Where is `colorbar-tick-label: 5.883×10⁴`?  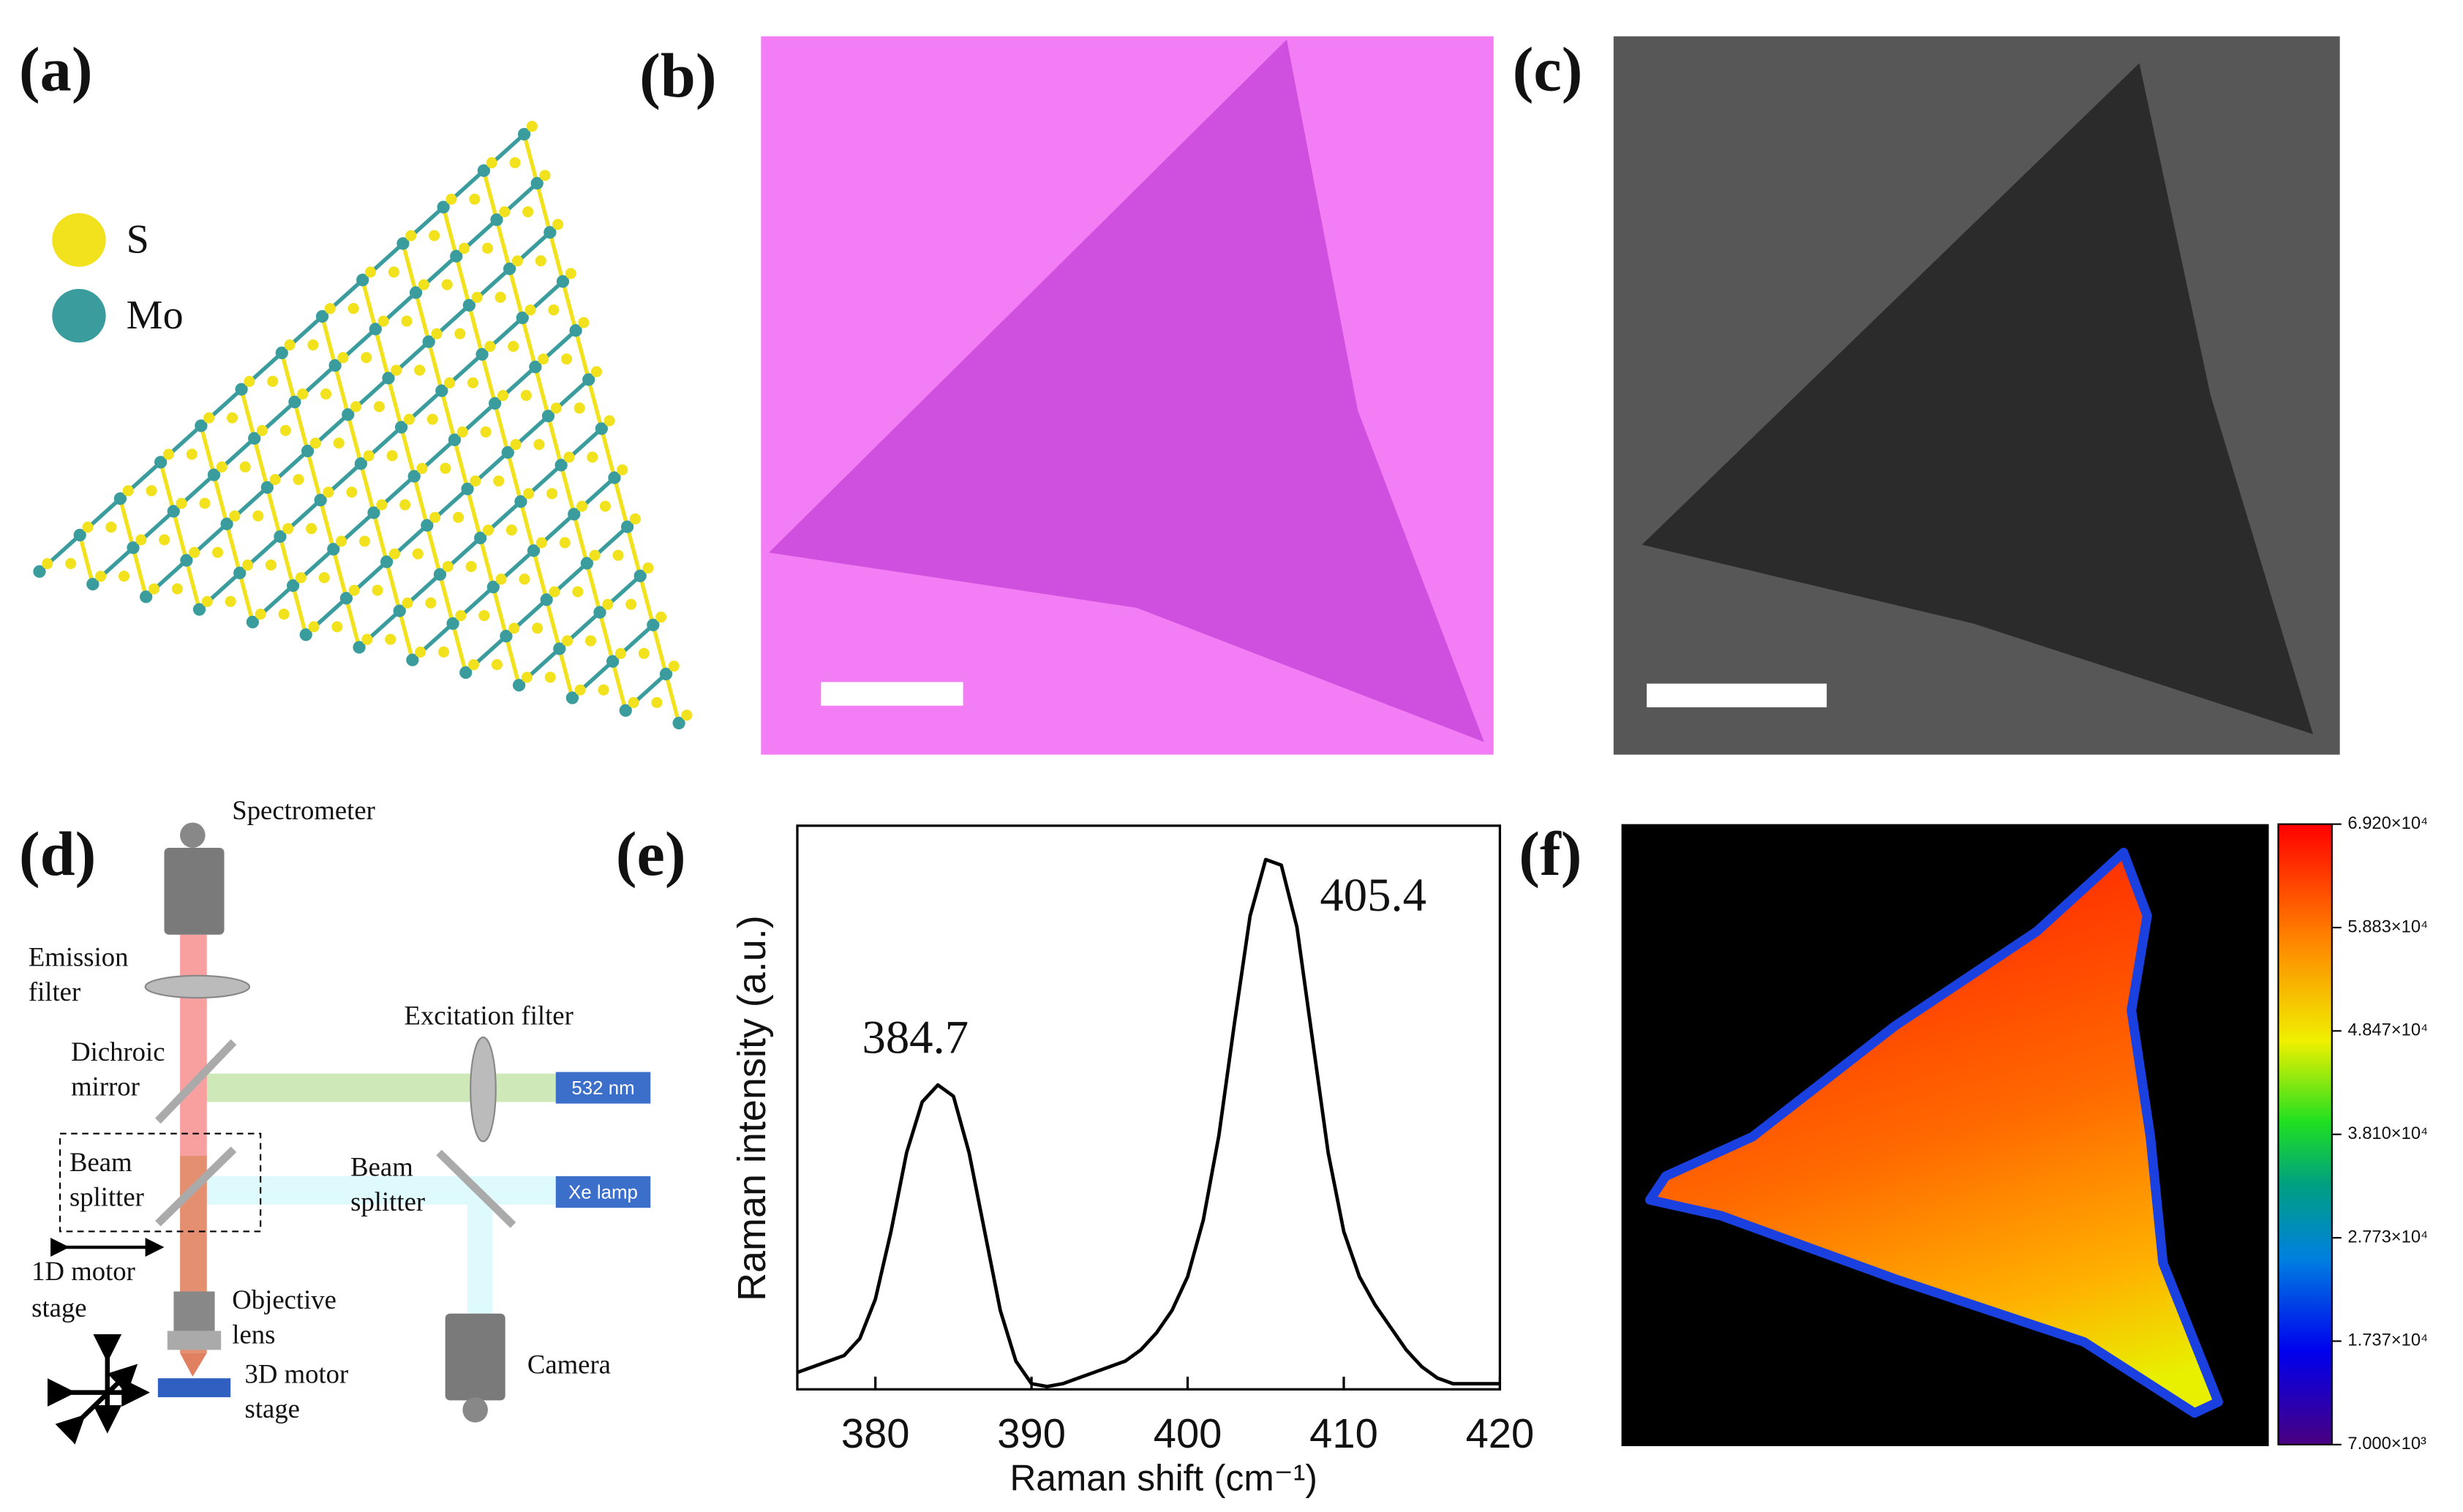
colorbar-tick-label: 5.883×10⁴ is located at coordinates (2387, 927).